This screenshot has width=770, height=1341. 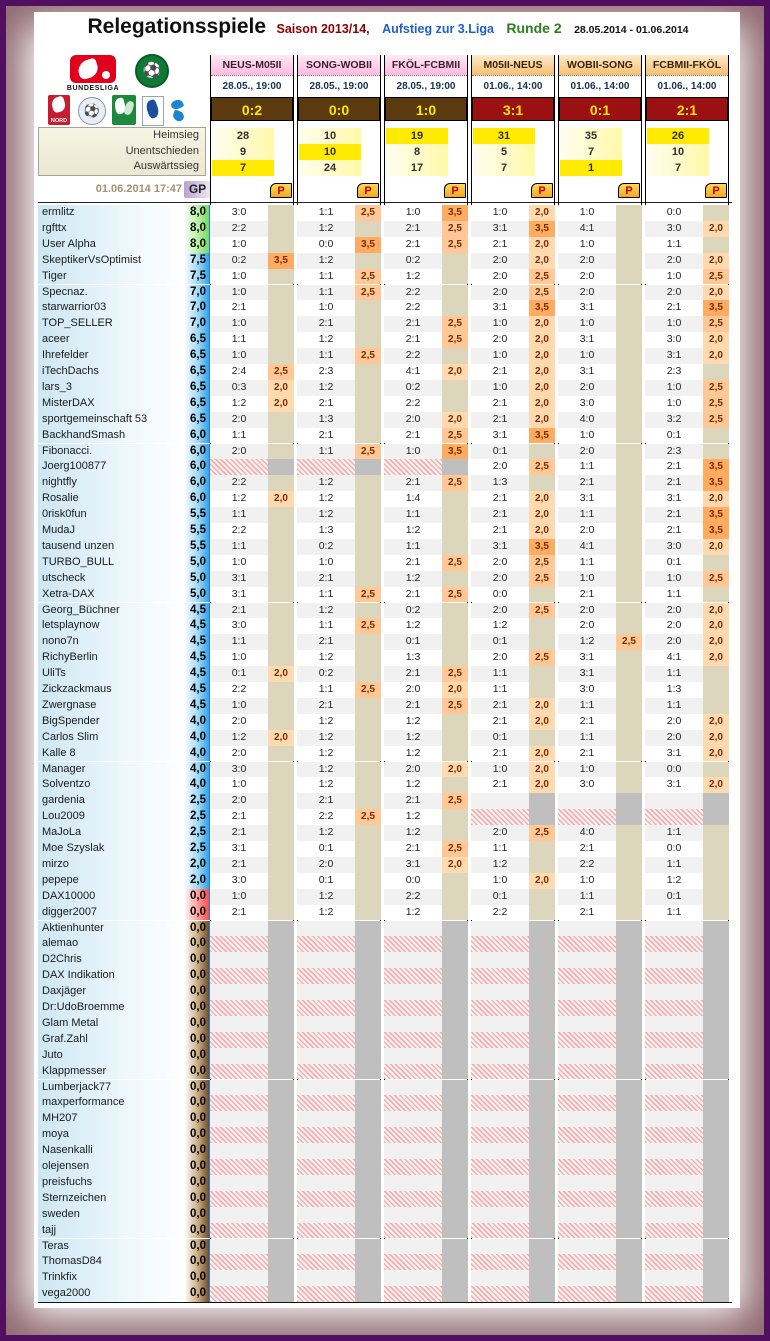 I want to click on player-name: alemao, so click(x=111, y=944).